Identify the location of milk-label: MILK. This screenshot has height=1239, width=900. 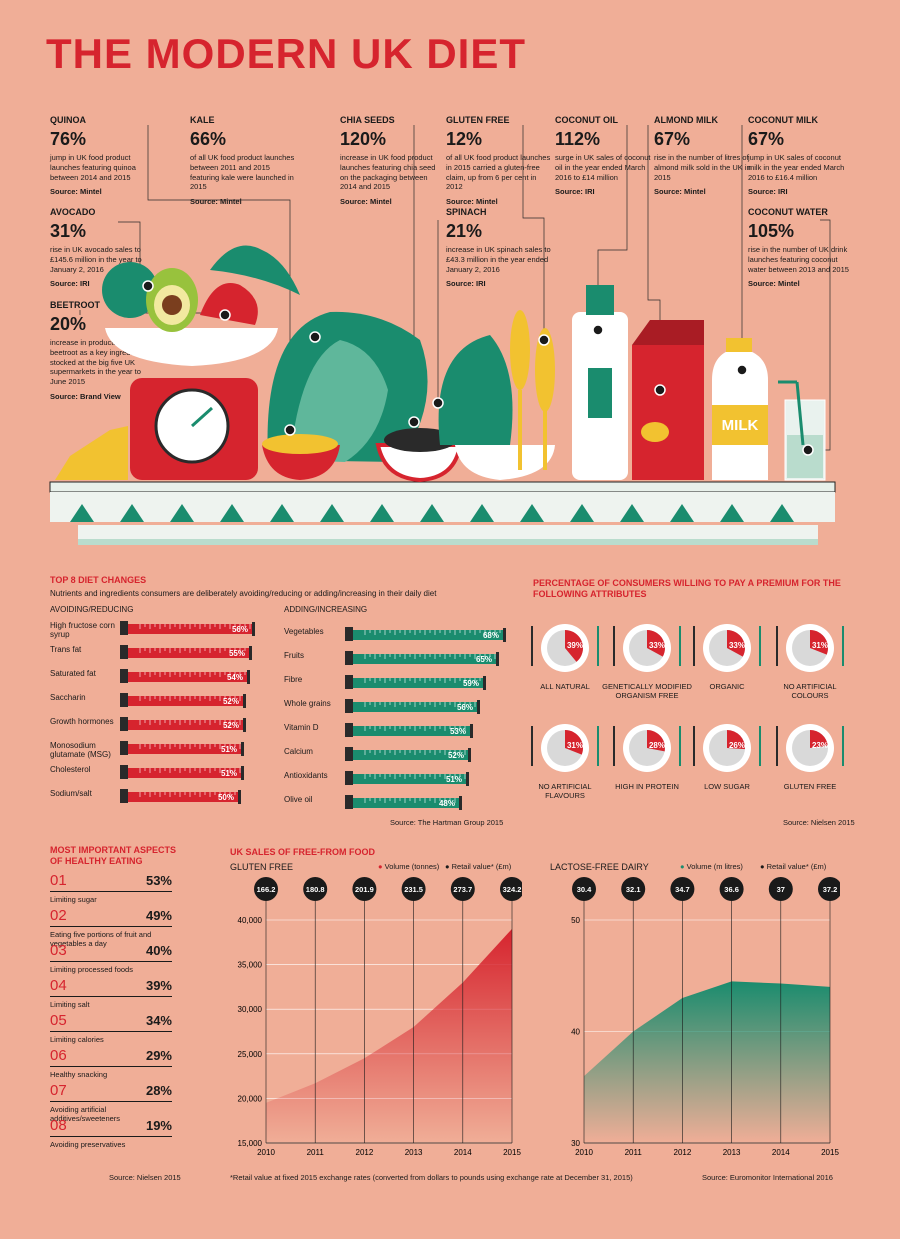
(740, 425).